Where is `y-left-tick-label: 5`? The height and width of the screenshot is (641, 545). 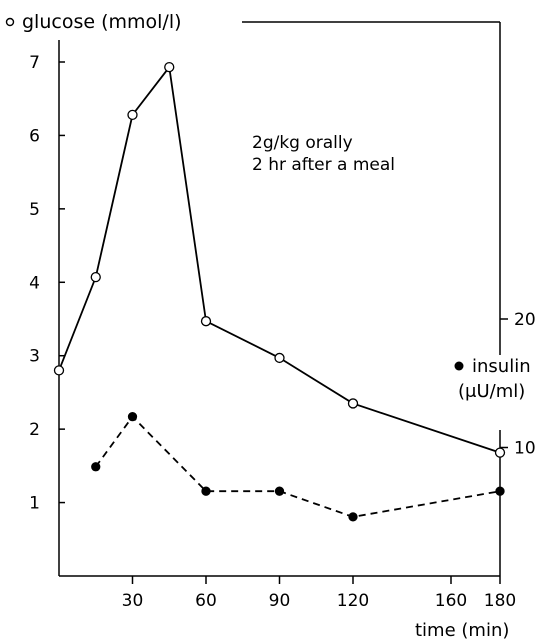
y-left-tick-label: 5 is located at coordinates (34, 210).